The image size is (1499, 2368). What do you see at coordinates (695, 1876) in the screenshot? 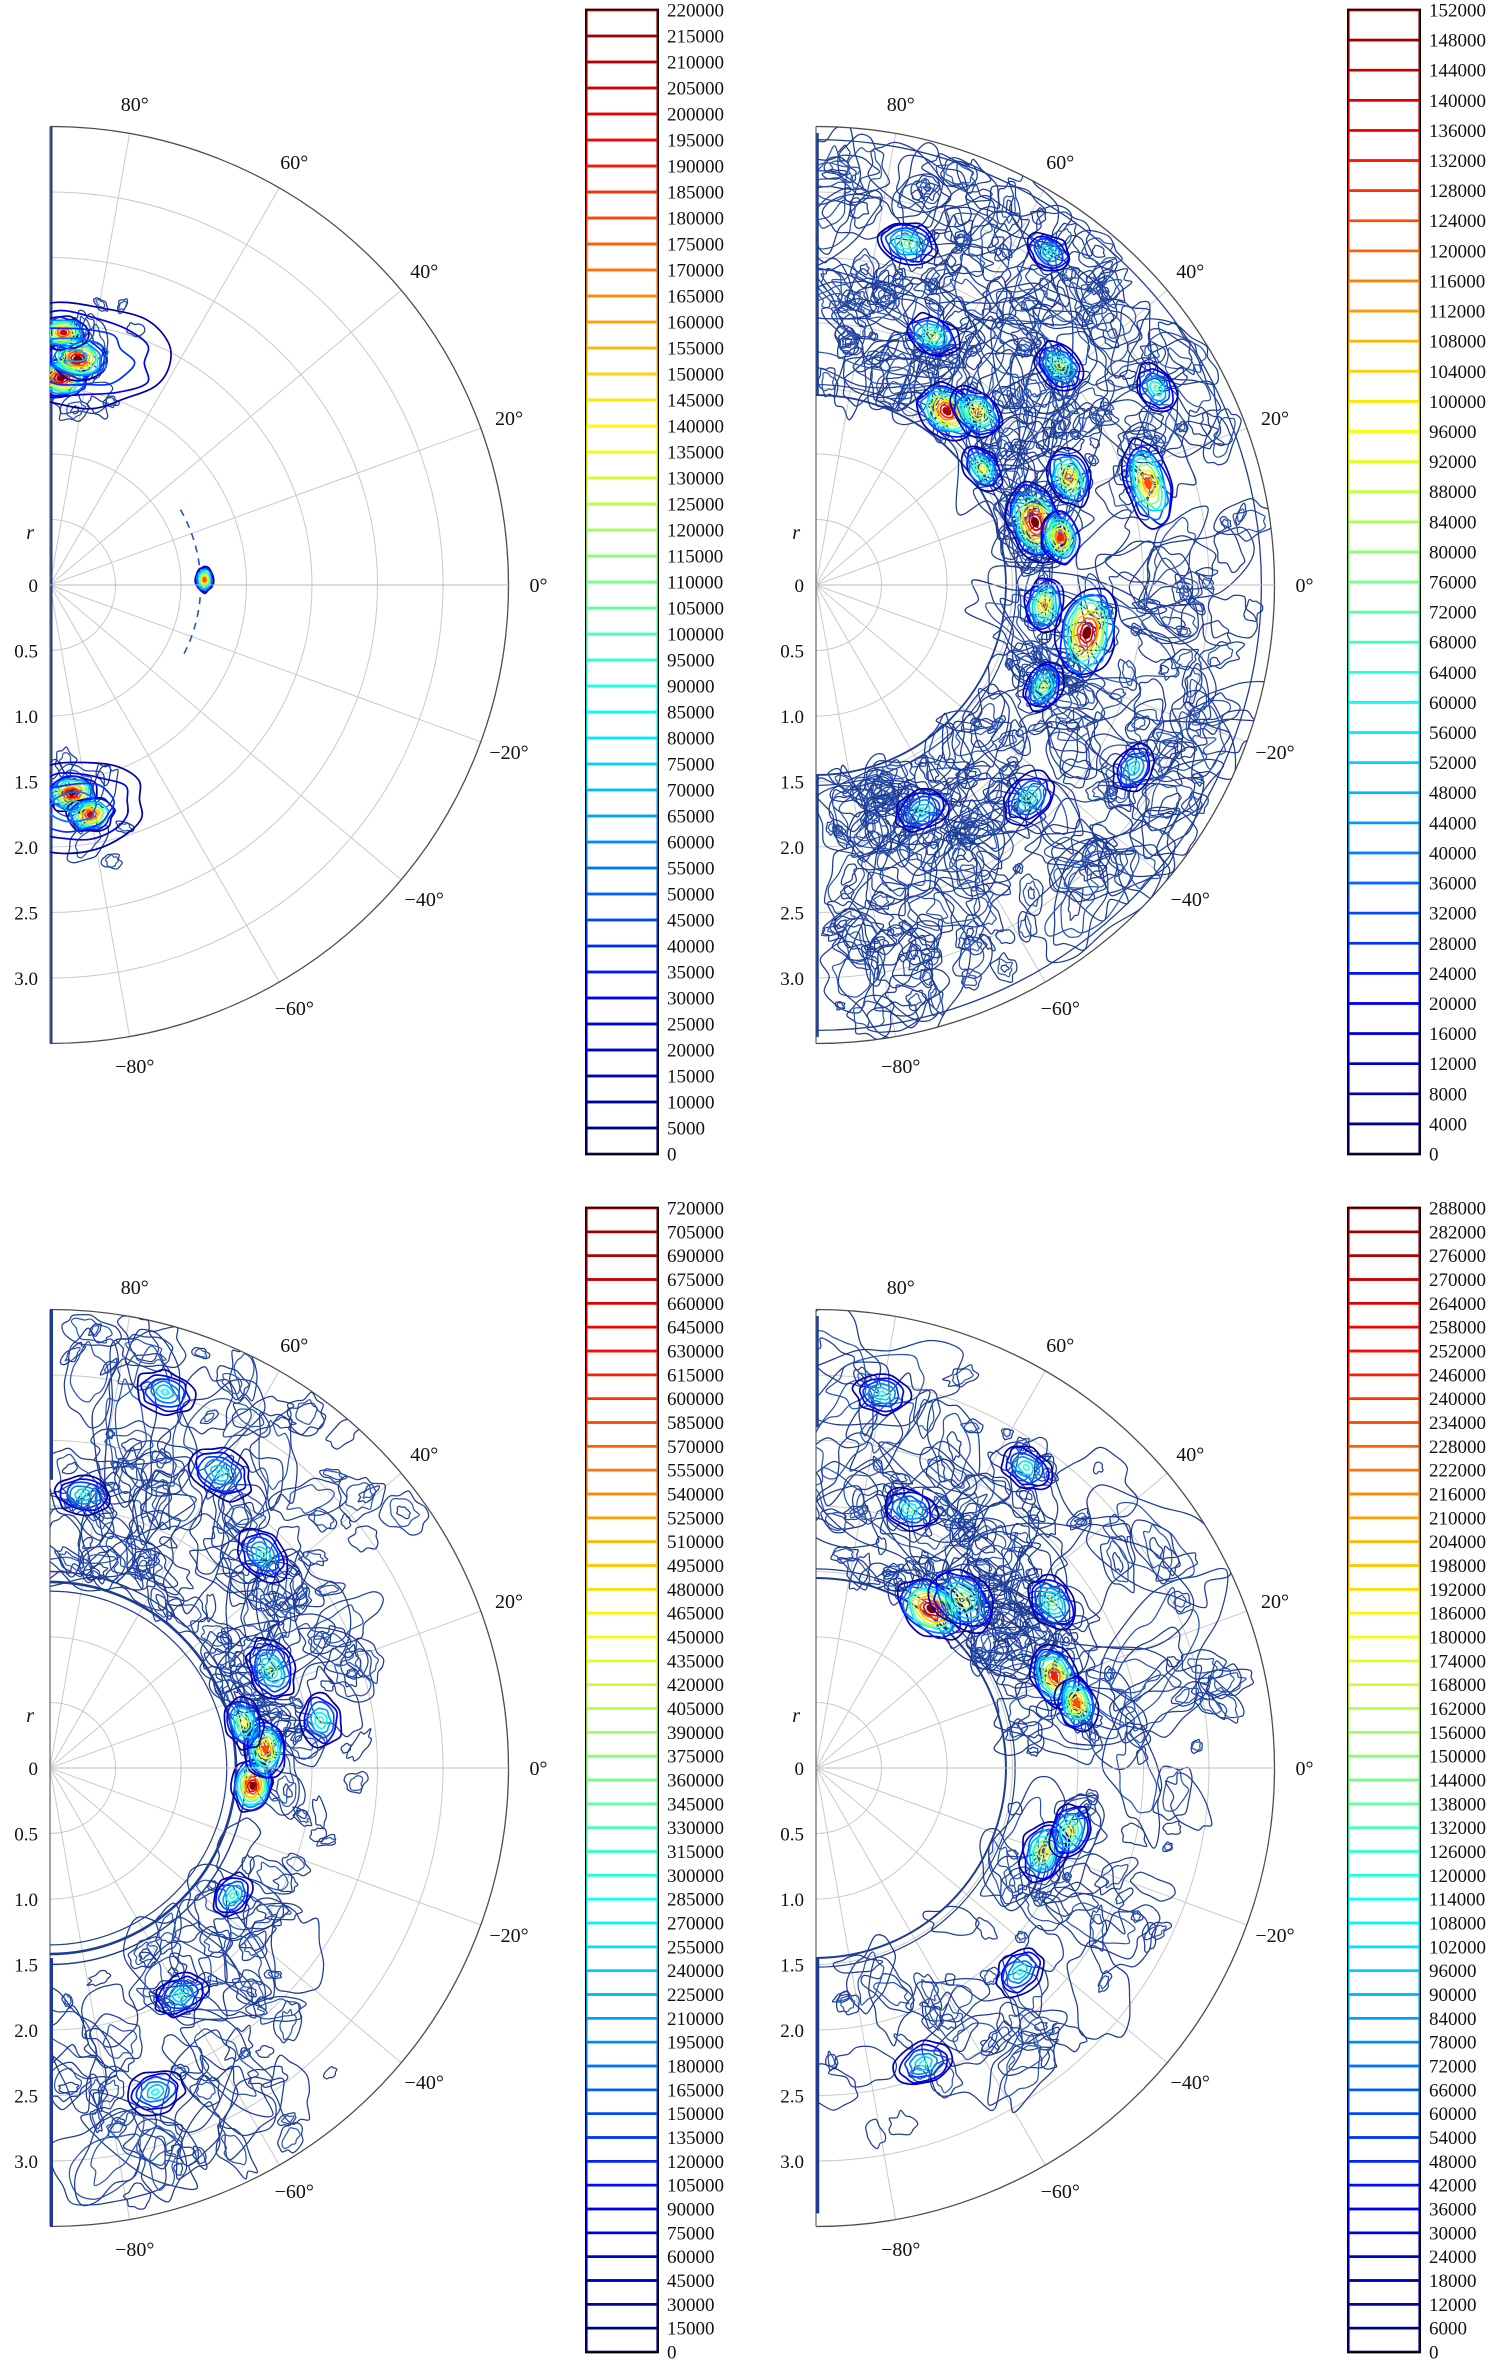
I see `colorbar-tick-label: 300000` at bounding box center [695, 1876].